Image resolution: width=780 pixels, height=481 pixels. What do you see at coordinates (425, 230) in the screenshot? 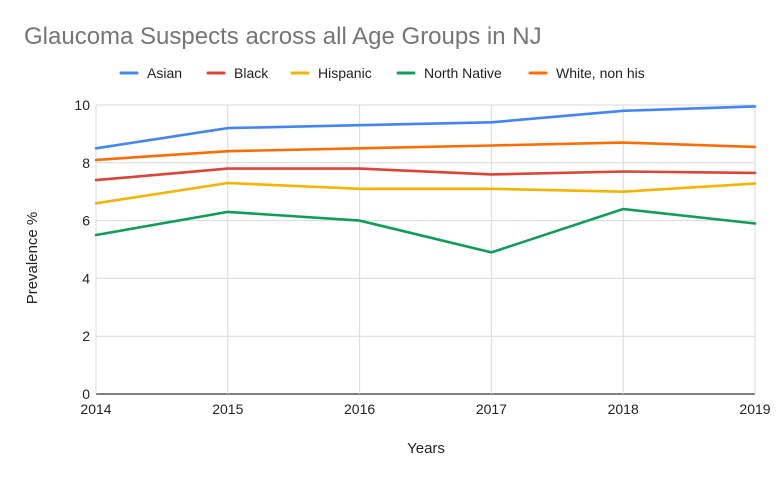
I see `series-line-north-native` at bounding box center [425, 230].